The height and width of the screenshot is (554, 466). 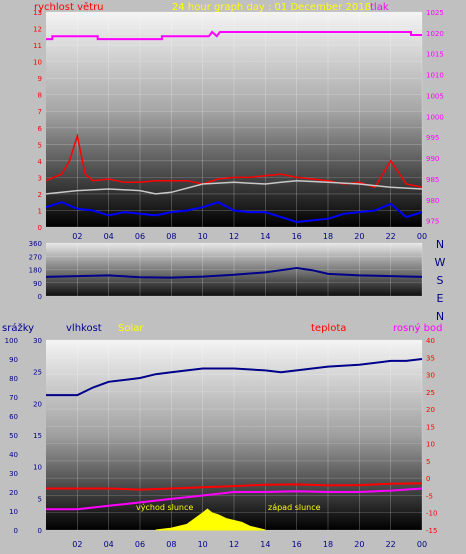 I want to click on chart-title: 24 hour graph day : 01 December 2018, so click(x=271, y=7).